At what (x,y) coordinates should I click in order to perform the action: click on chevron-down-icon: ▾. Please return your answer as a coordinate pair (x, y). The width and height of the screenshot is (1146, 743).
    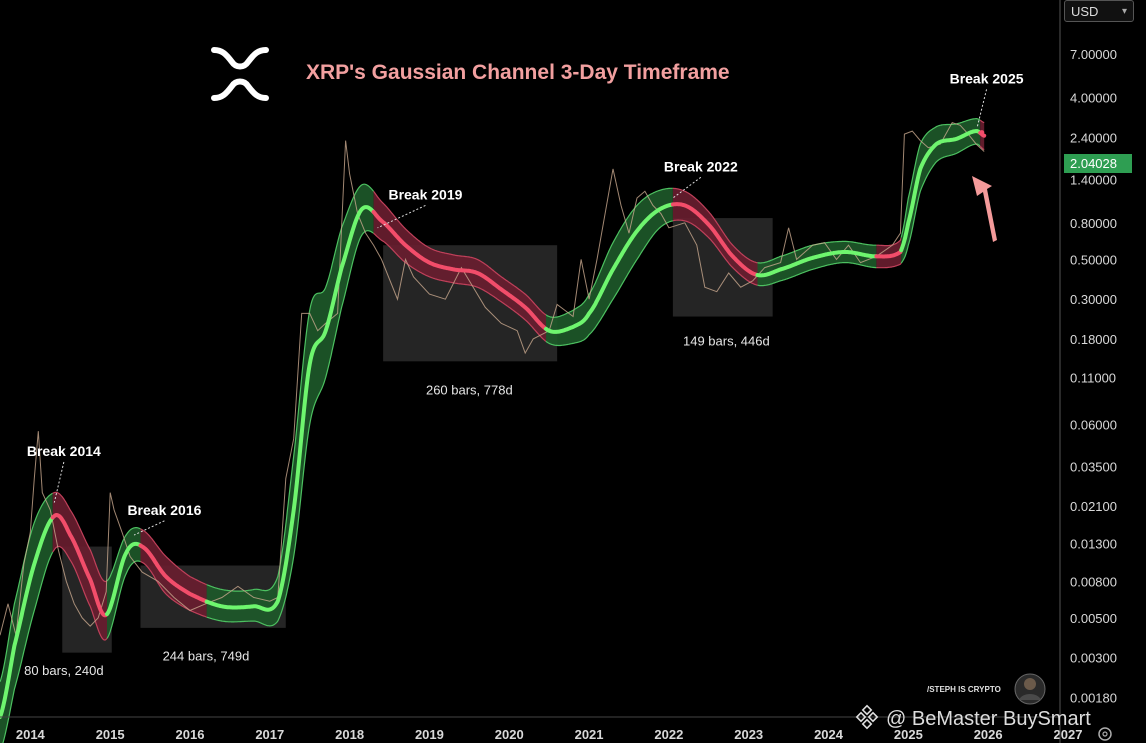
    Looking at the image, I should click on (1124, 11).